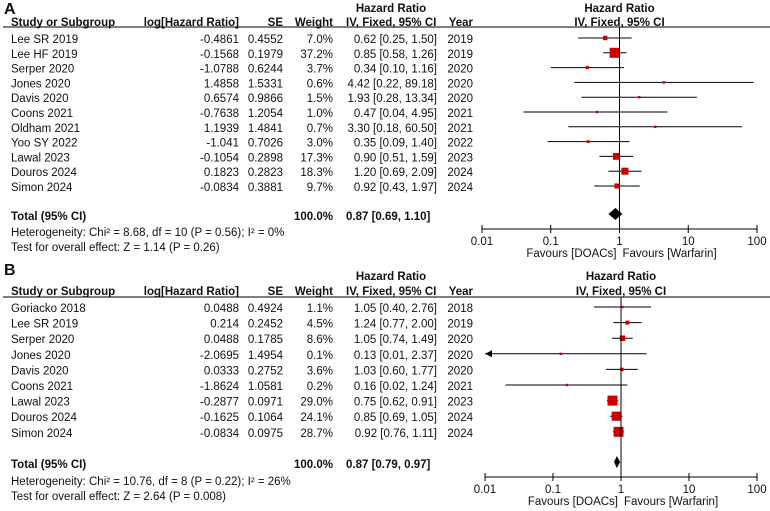 Image resolution: width=770 pixels, height=511 pixels. I want to click on x-tick-label: 100, so click(756, 242).